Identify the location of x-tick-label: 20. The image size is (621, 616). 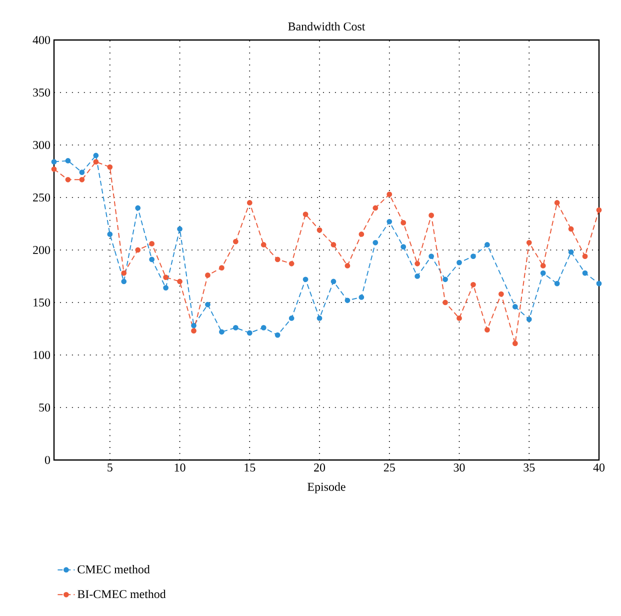
(320, 468).